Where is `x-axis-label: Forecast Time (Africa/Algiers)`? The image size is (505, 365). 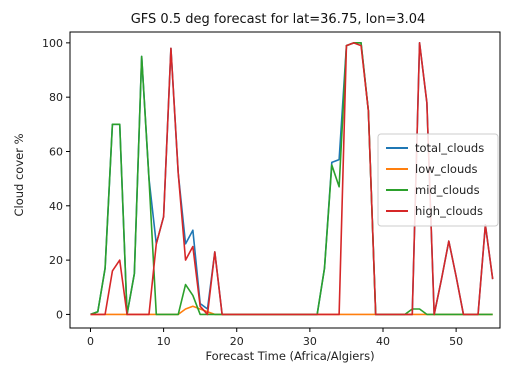
x-axis-label: Forecast Time (Africa/Algiers) is located at coordinates (289, 356).